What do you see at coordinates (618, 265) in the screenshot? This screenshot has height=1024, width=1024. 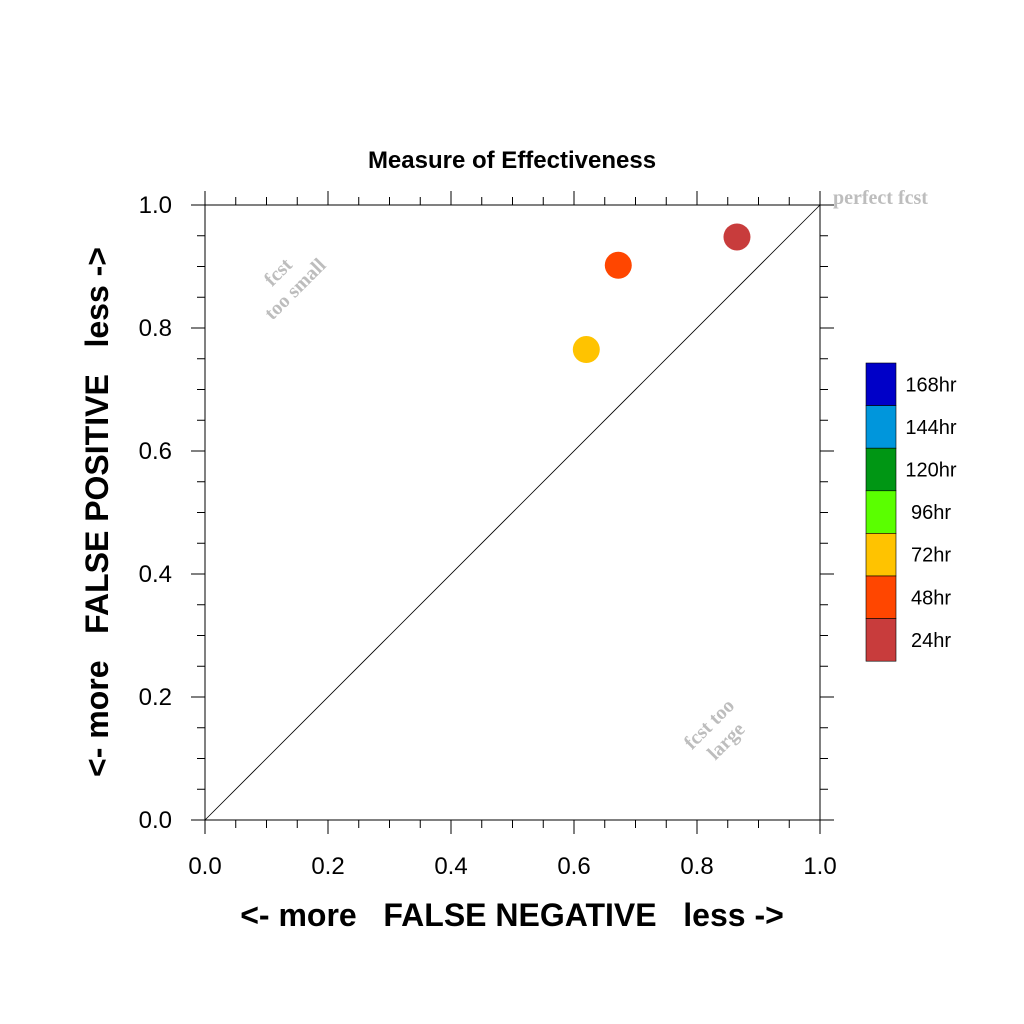 I see `point-48hr` at bounding box center [618, 265].